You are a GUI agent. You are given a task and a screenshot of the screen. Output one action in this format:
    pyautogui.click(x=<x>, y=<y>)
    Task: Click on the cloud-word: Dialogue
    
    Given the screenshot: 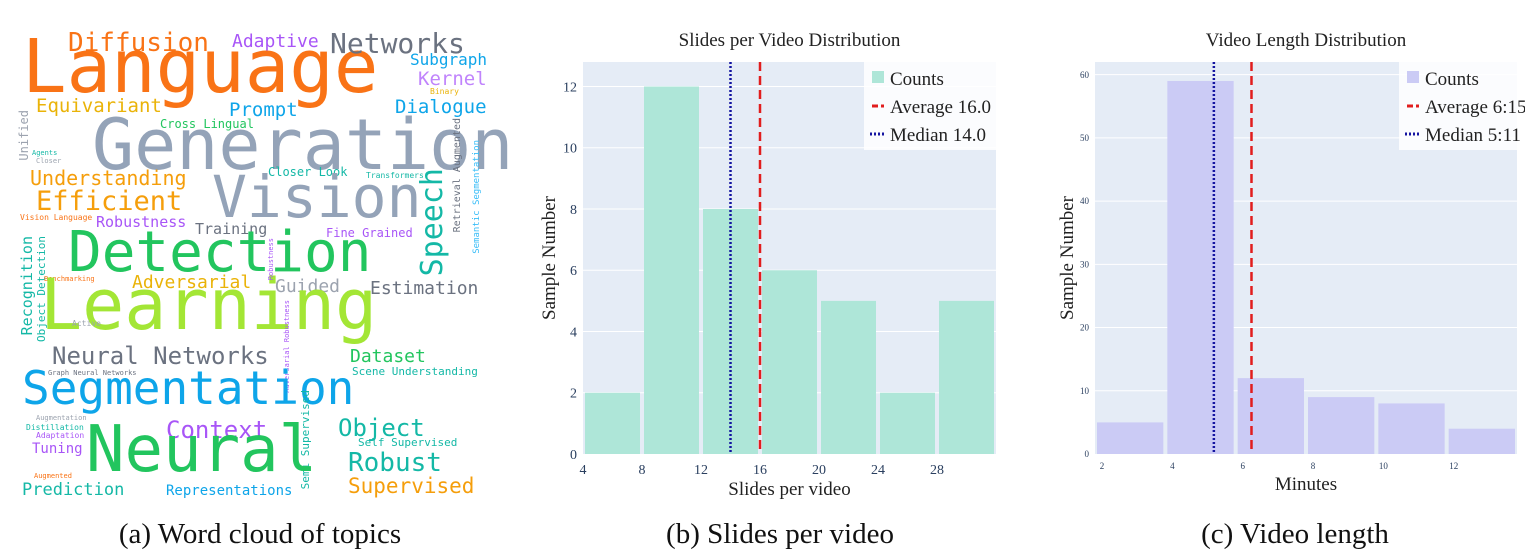 What is the action you would take?
    pyautogui.click(x=441, y=107)
    